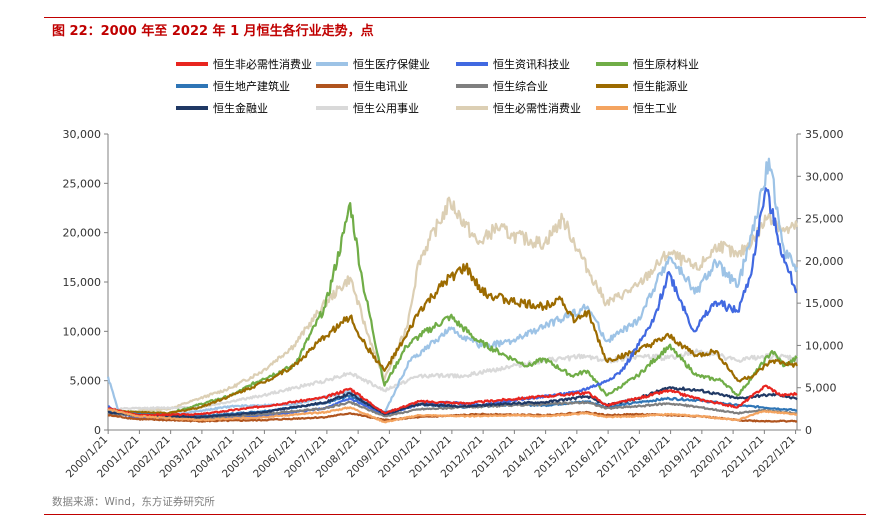 The image size is (882, 522). What do you see at coordinates (824, 176) in the screenshot?
I see `right-tick-label: 30,000` at bounding box center [824, 176].